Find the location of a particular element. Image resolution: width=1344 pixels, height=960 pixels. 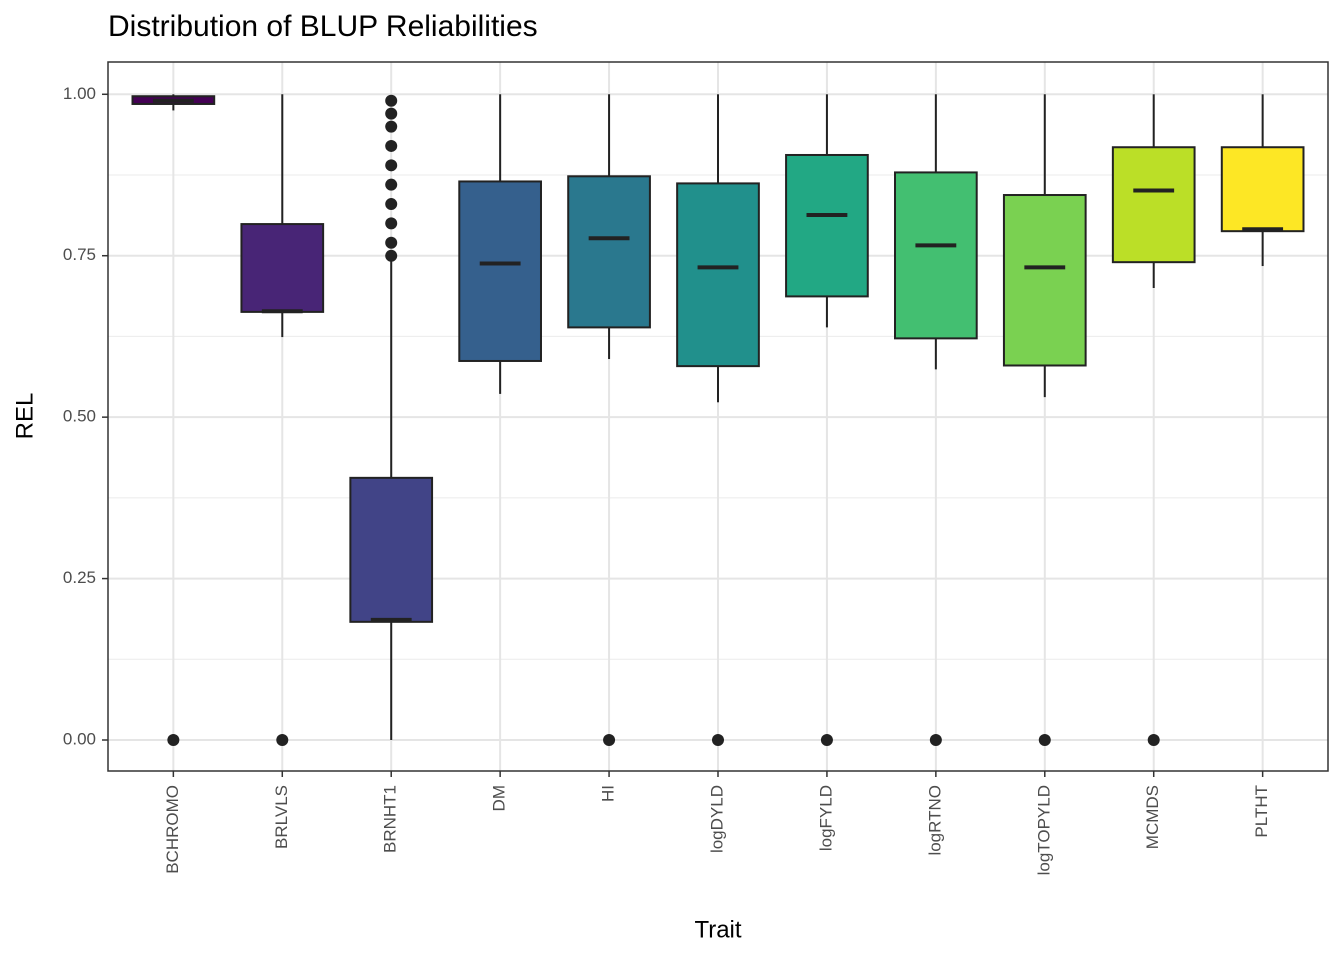

y-tick-label: 0.25 is located at coordinates (79, 577).